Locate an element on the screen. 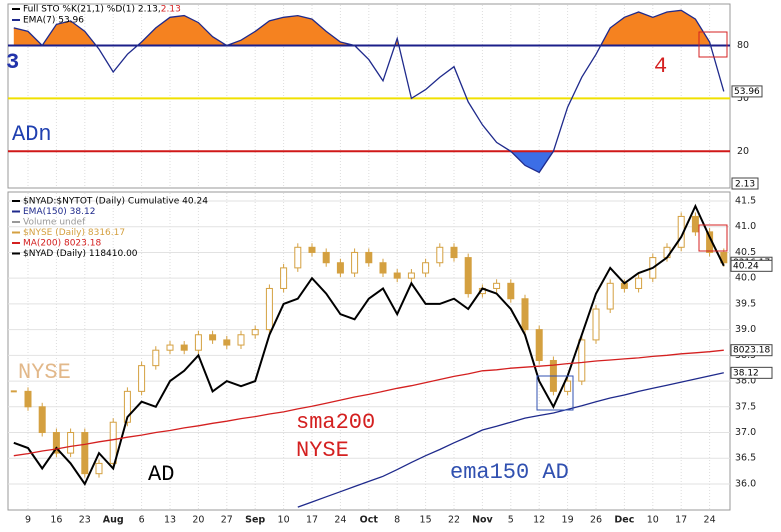  y-tick-label: 36.5 is located at coordinates (745, 458).